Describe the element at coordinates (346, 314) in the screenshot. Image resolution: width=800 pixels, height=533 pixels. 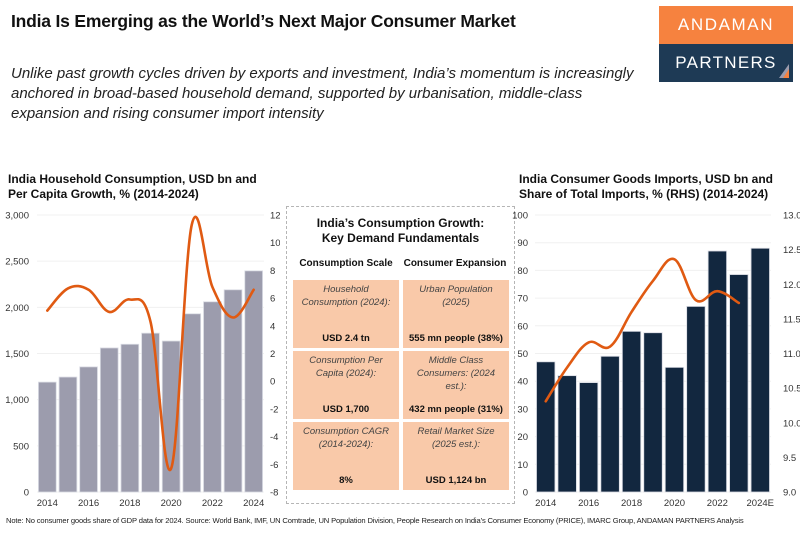
I see `fundamental-cell: Household Consumption (2024): USD 2.4 tn` at that location.